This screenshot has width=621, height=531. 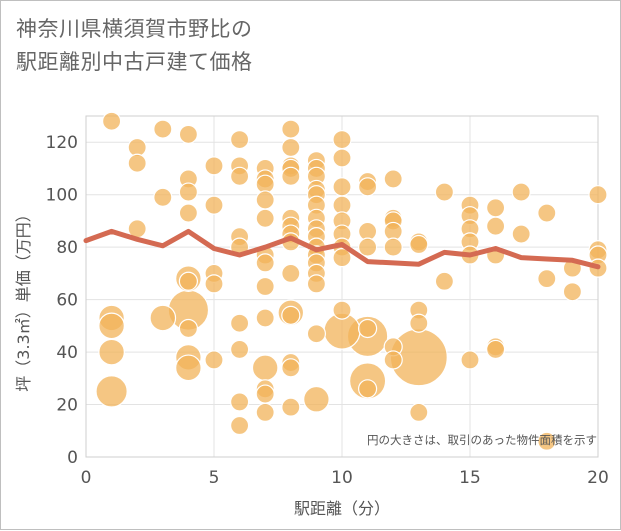 I want to click on average-line, so click(x=342, y=249).